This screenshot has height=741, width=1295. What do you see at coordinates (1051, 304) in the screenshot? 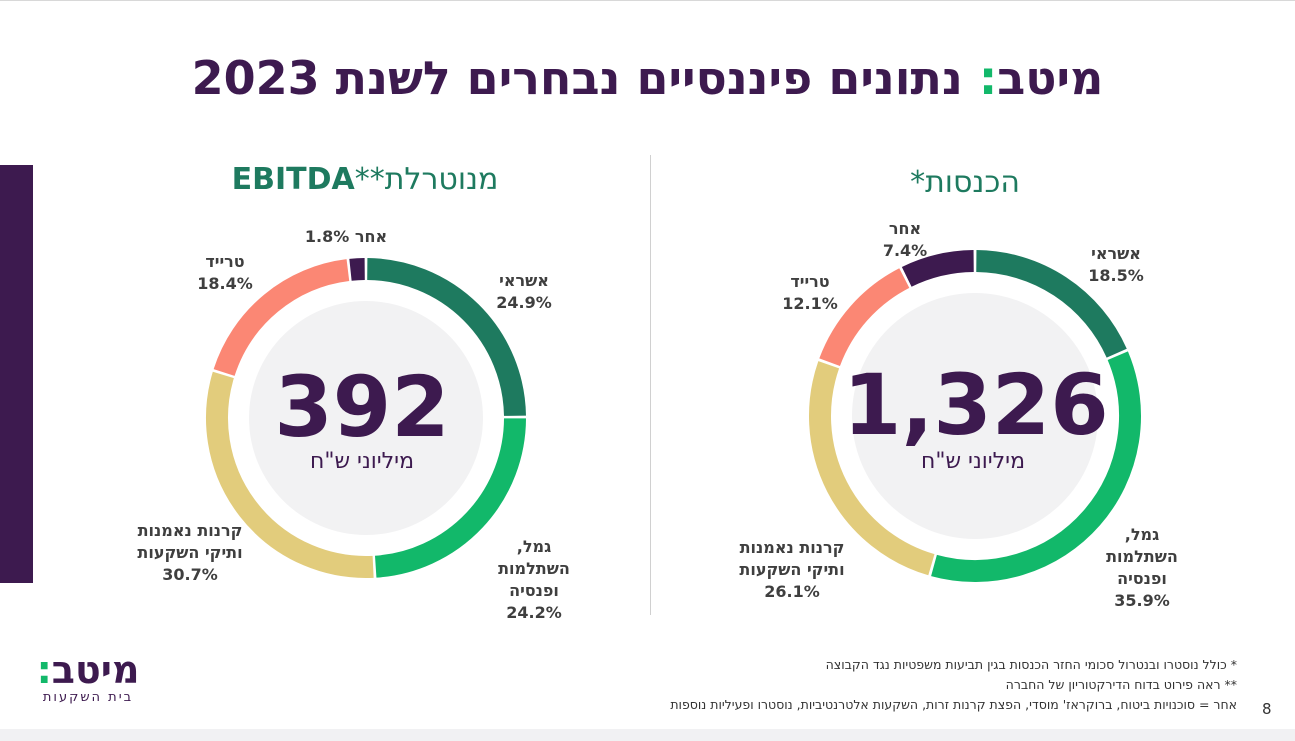
I see `revenue-segment-credit` at bounding box center [1051, 304].